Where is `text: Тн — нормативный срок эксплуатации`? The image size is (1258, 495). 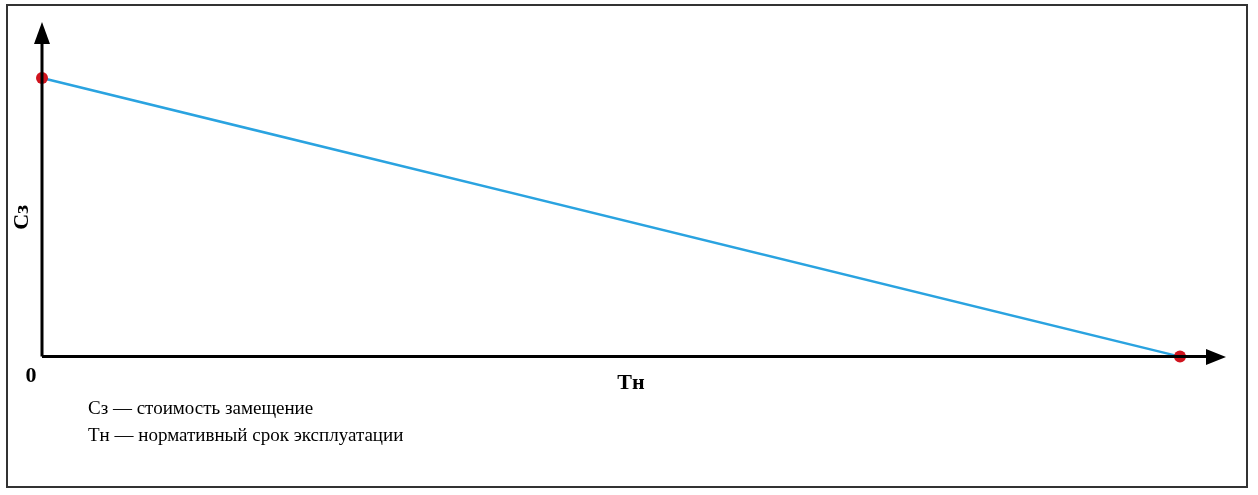
text: Тн — нормативный срок эксплуатации is located at coordinates (246, 434).